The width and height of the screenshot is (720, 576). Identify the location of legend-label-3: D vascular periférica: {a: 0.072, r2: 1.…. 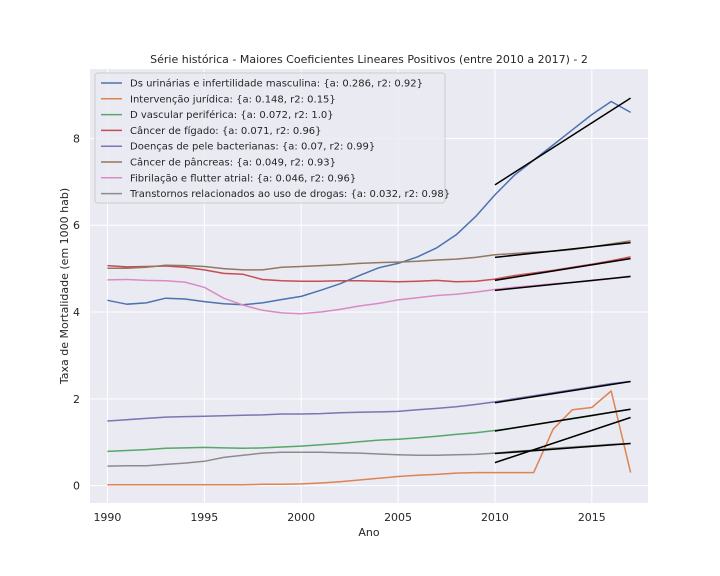
(232, 115).